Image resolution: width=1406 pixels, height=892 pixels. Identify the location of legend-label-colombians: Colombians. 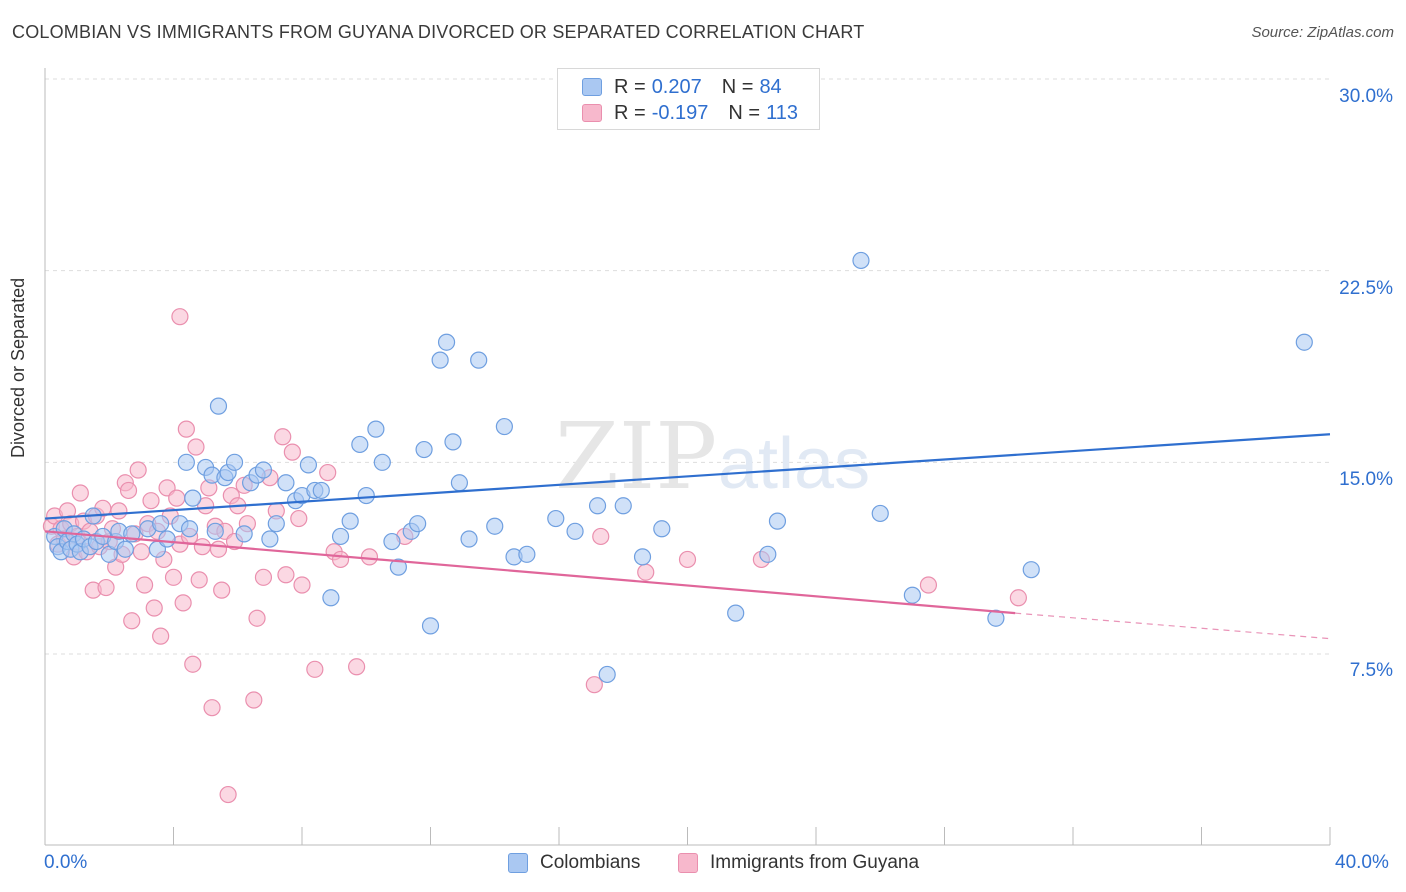
(590, 862).